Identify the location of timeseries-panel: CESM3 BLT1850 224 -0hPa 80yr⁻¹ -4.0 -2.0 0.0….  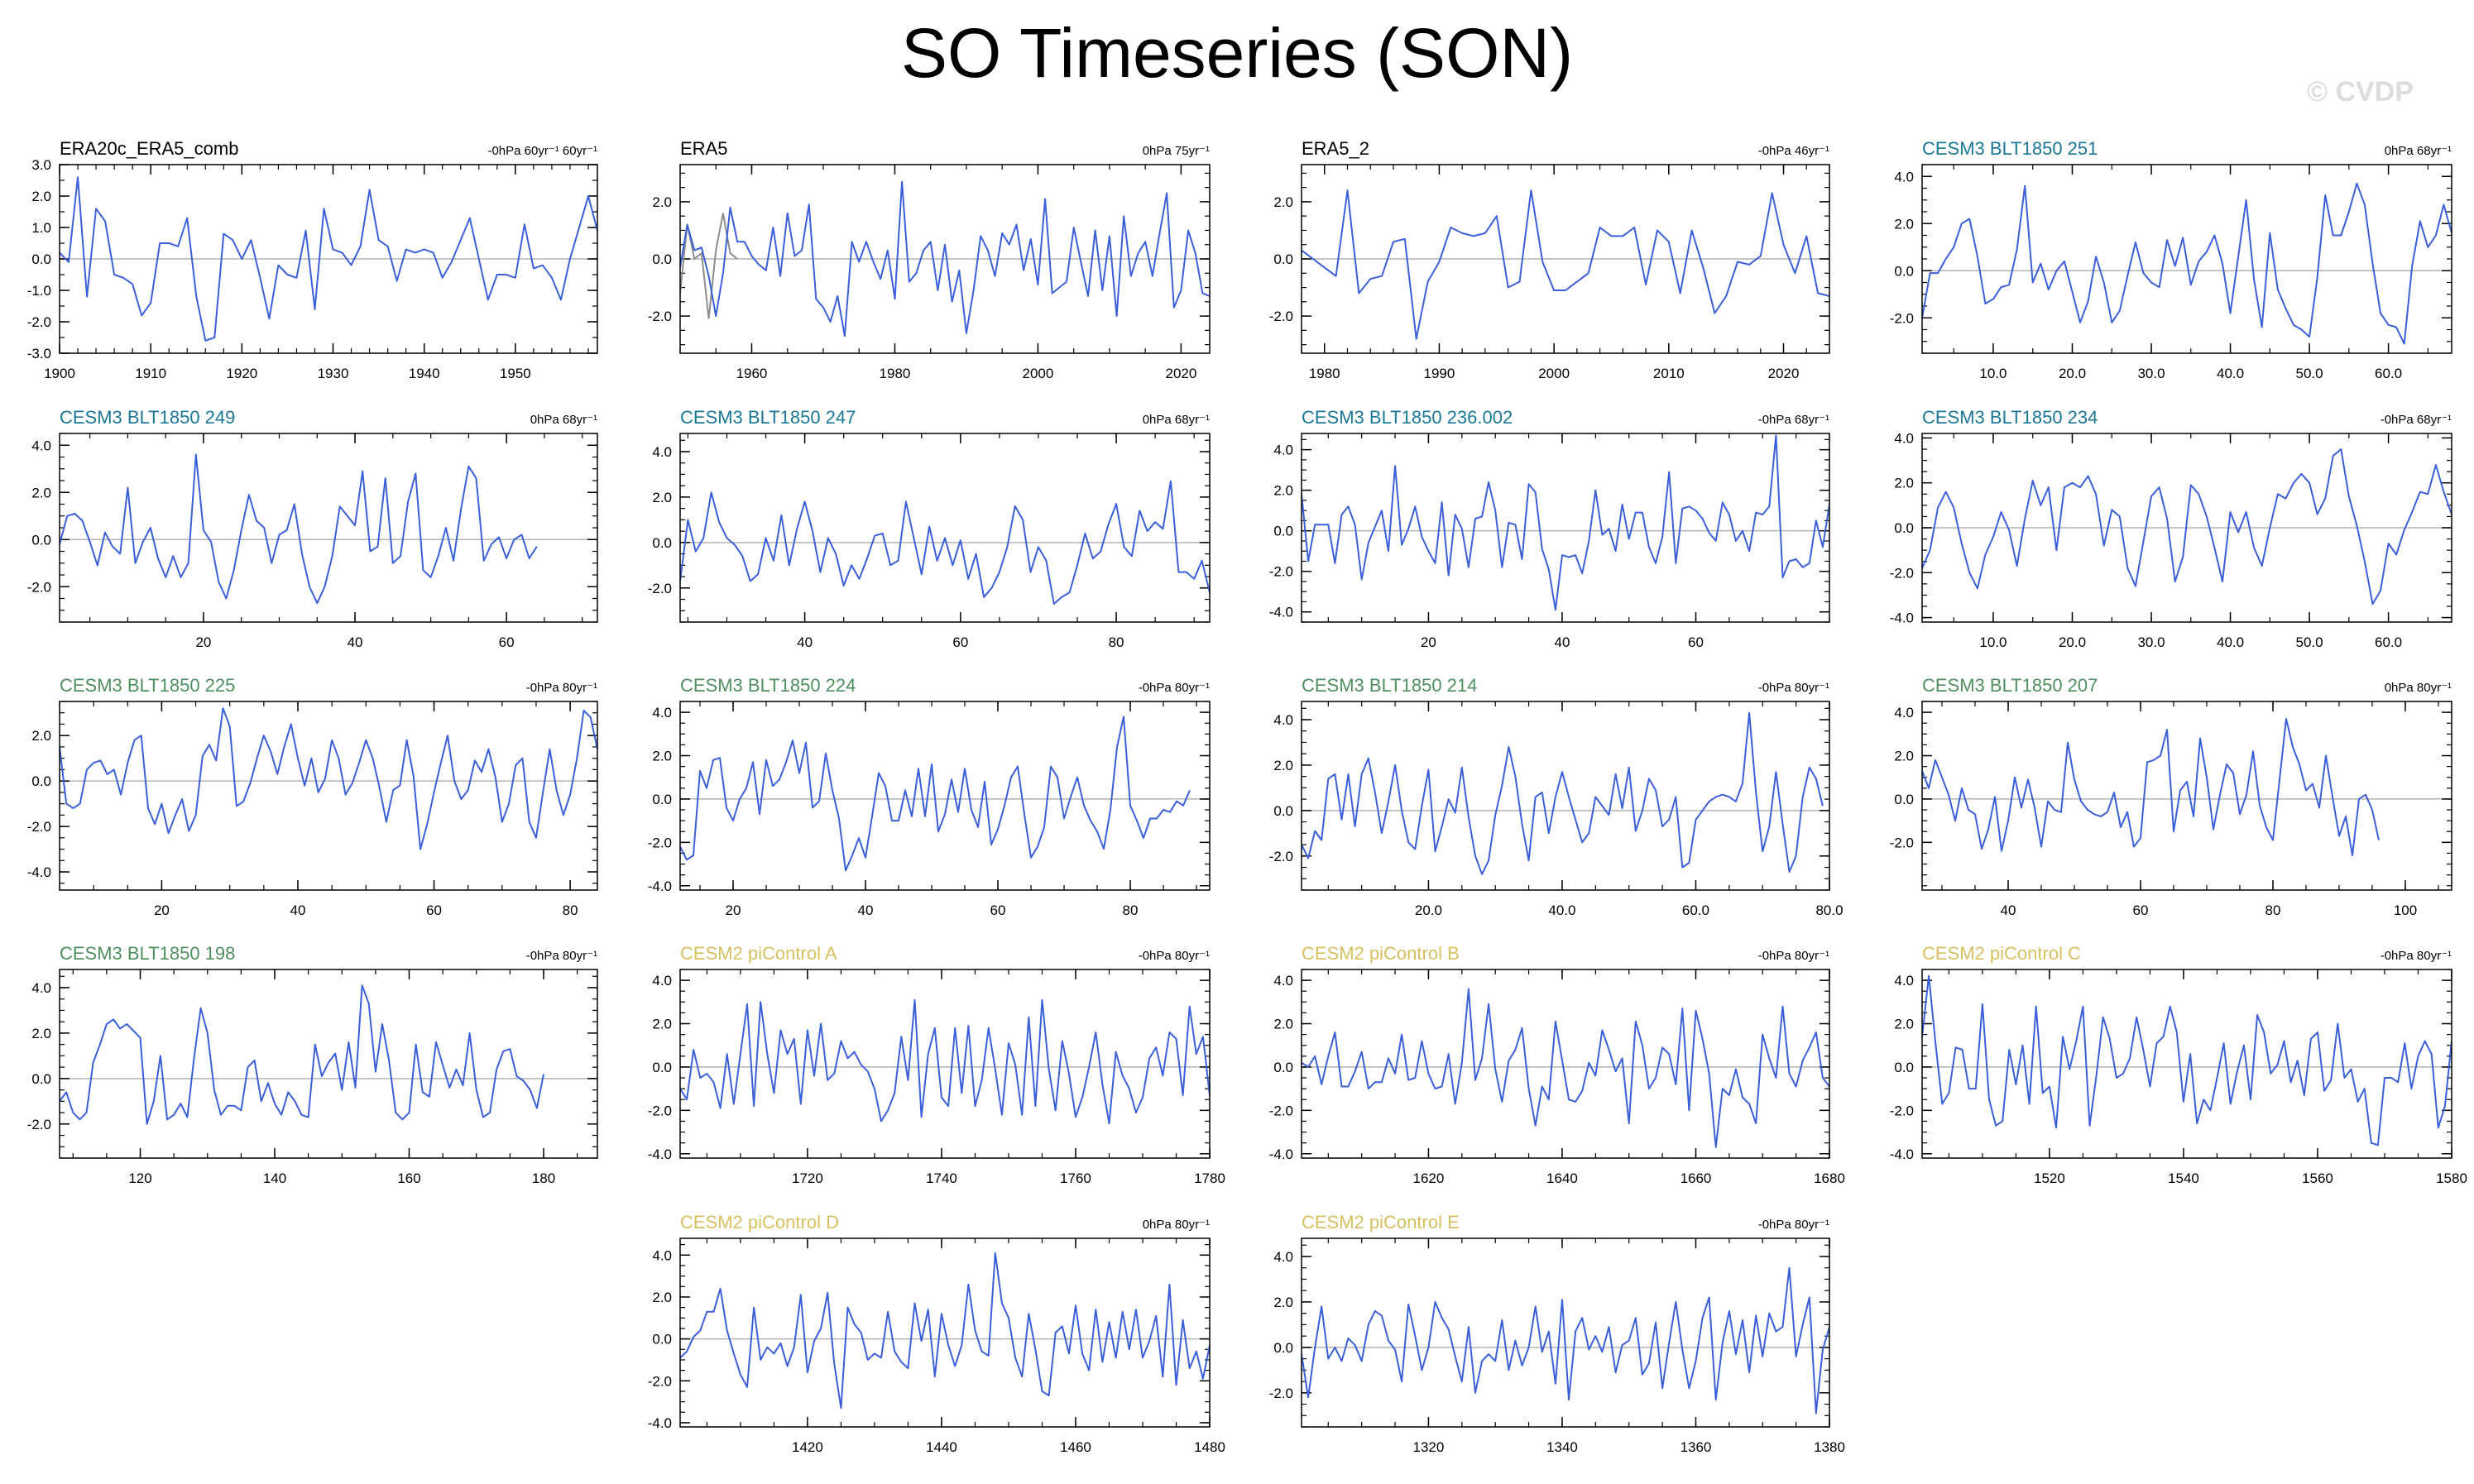
(930, 796).